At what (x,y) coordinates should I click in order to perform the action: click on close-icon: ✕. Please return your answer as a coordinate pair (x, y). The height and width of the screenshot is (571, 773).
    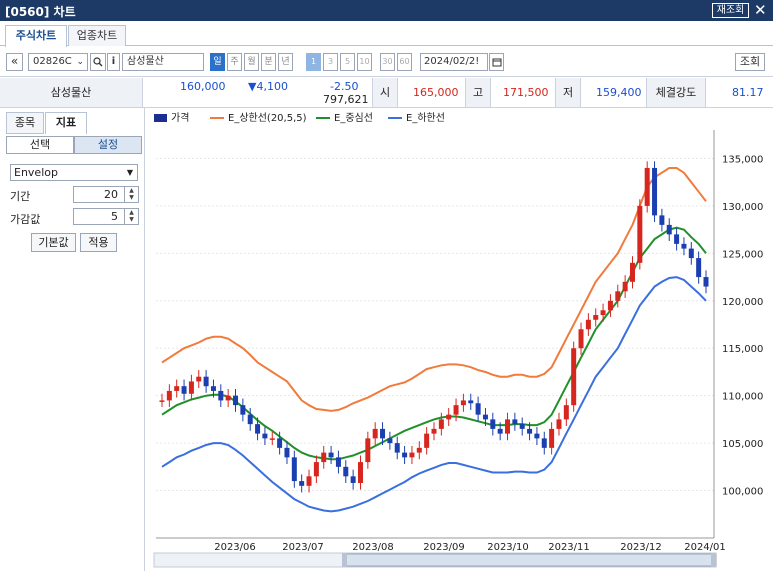
    Looking at the image, I should click on (760, 10).